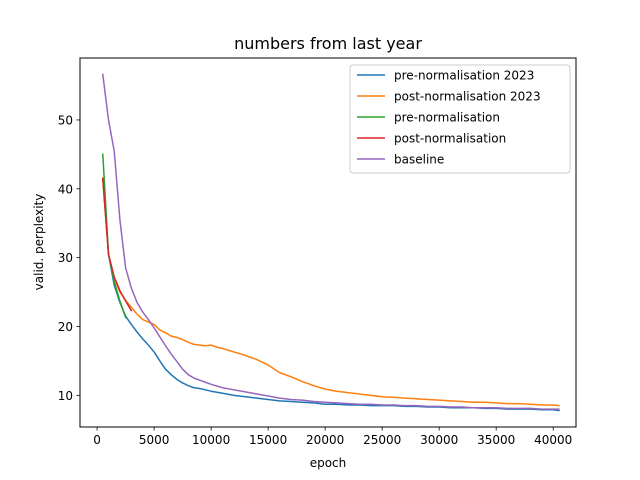 This screenshot has height=480, width=640. Describe the element at coordinates (464, 76) in the screenshot. I see `legend-label-0: pre-normalisation 2023` at that location.